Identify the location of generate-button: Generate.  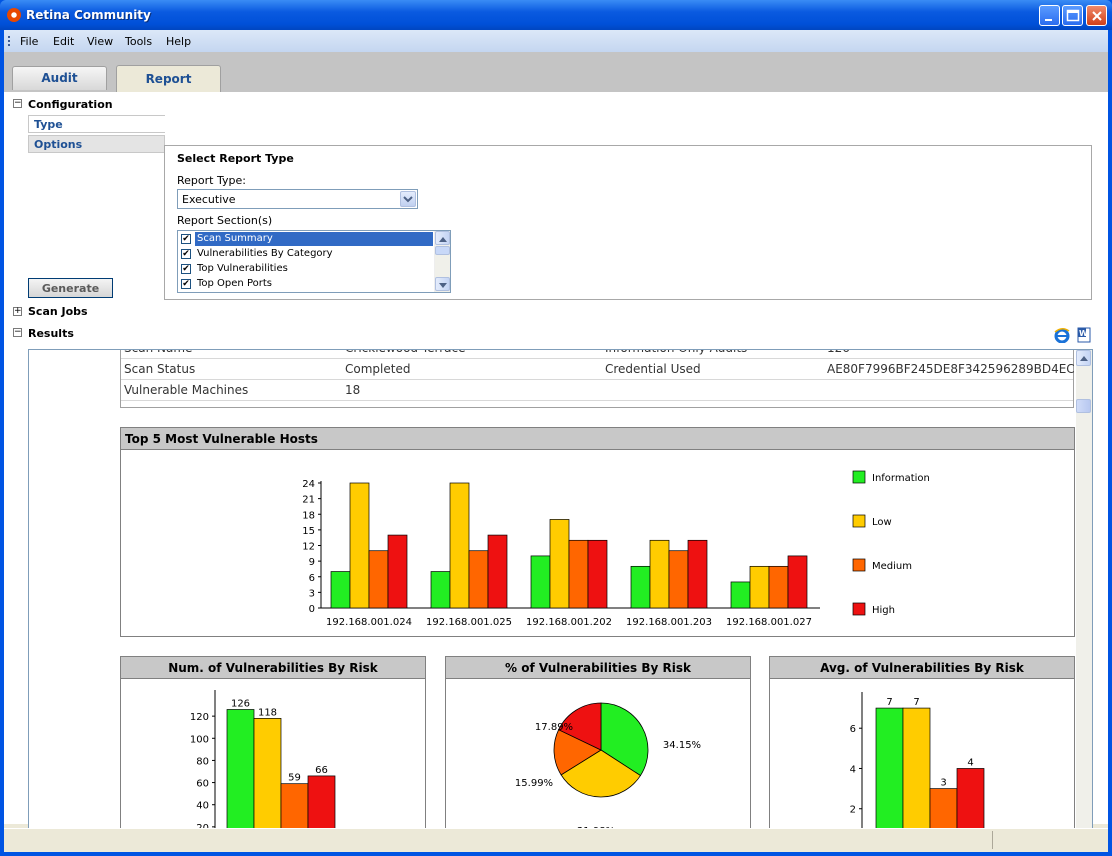
(70, 288).